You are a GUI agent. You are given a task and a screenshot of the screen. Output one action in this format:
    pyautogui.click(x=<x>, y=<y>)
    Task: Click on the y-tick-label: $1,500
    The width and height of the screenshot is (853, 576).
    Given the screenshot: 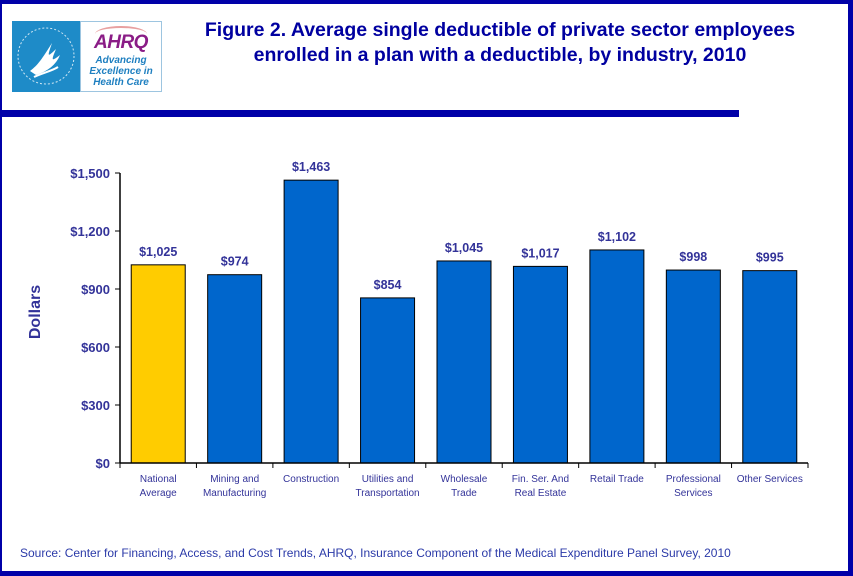 What is the action you would take?
    pyautogui.click(x=90, y=173)
    